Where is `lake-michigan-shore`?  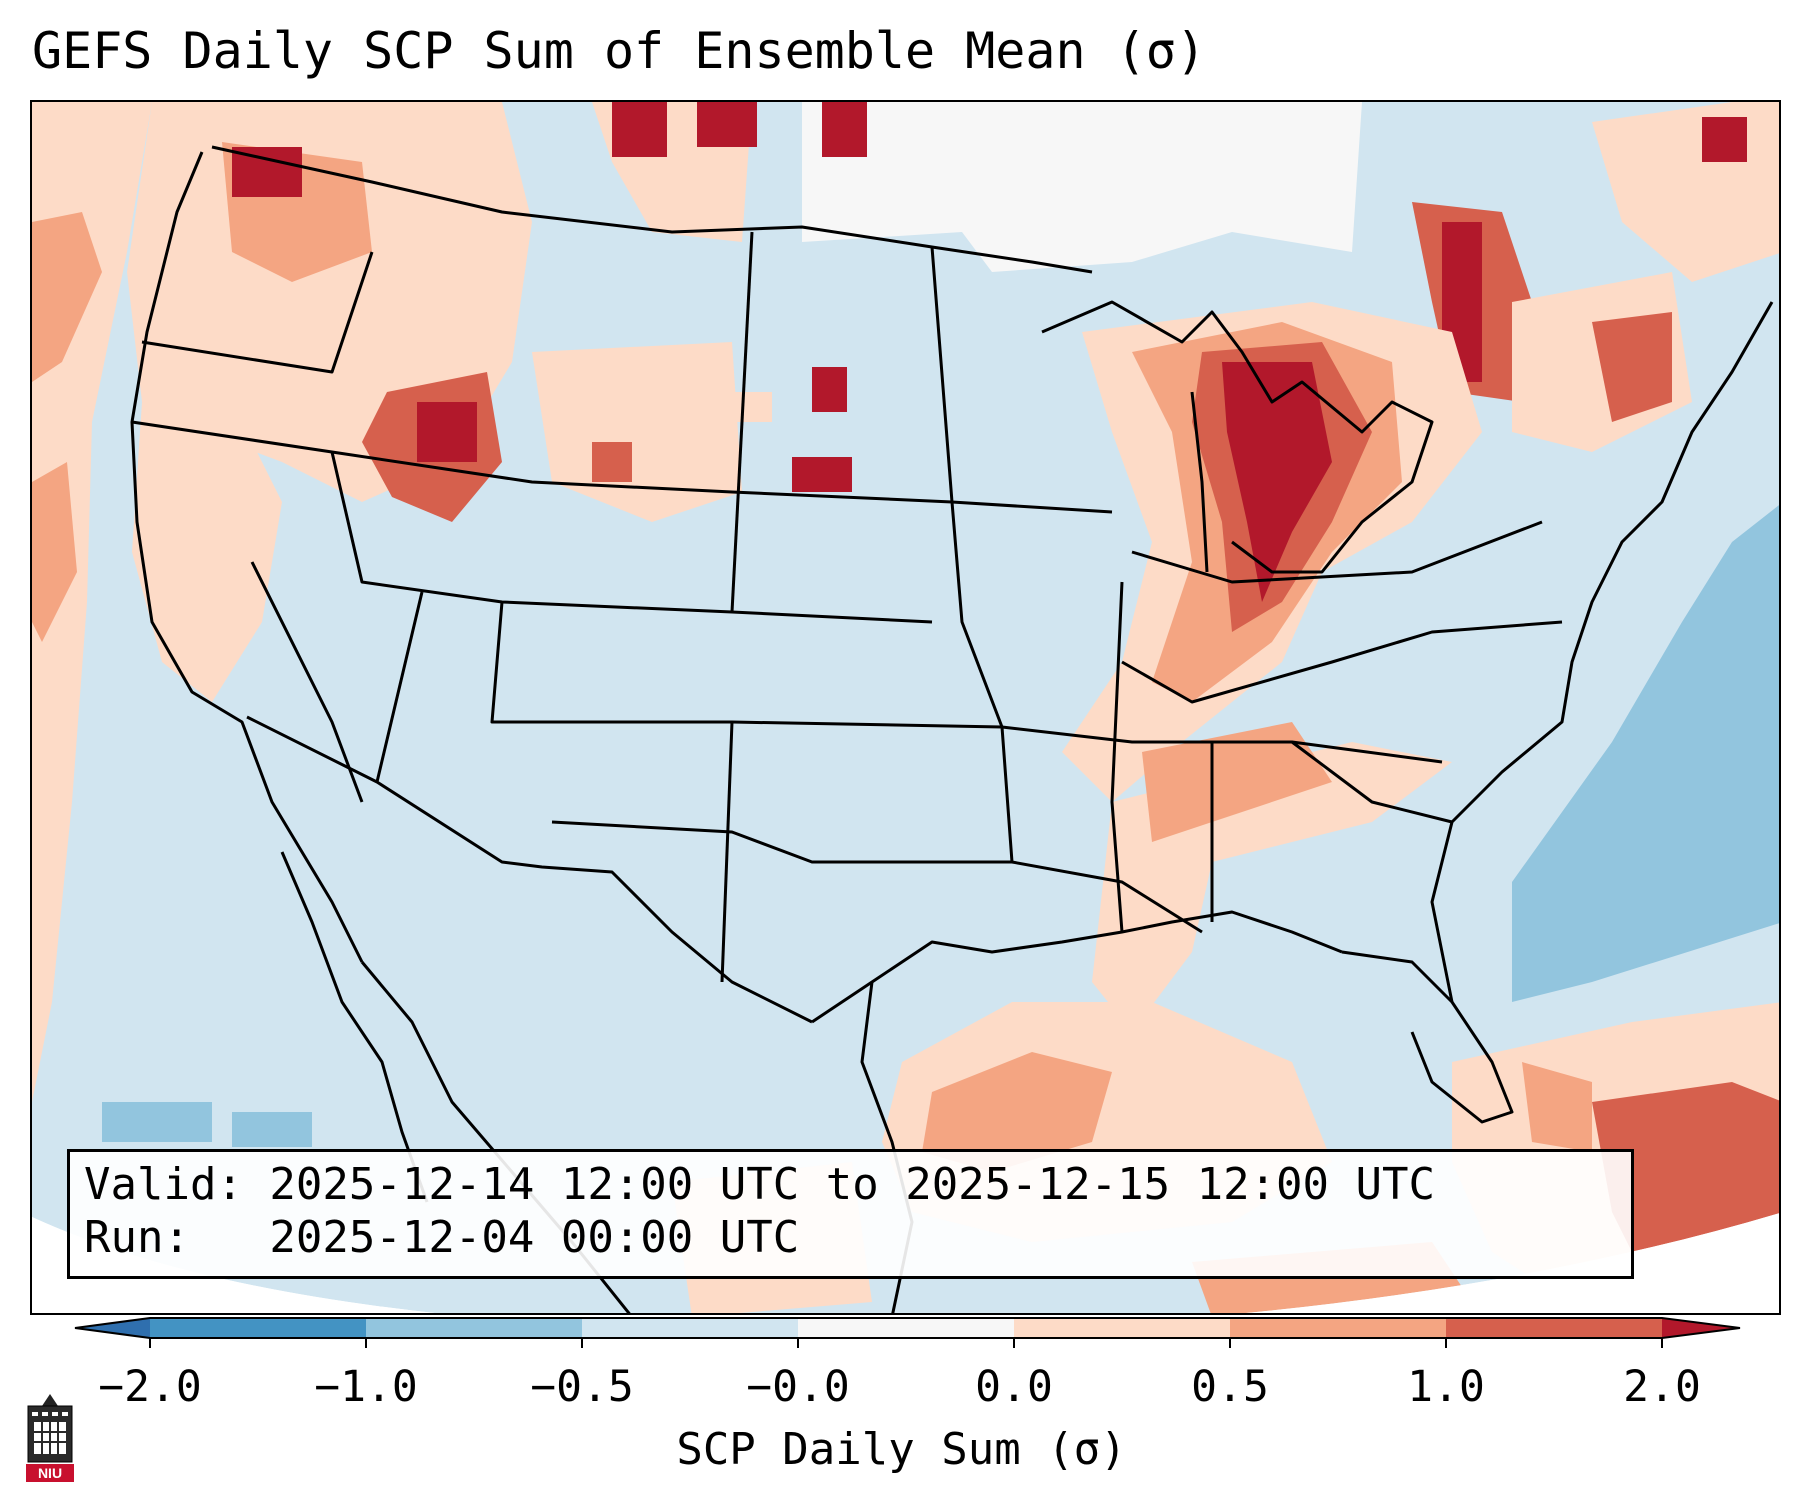 lake-michigan-shore is located at coordinates (1199, 482).